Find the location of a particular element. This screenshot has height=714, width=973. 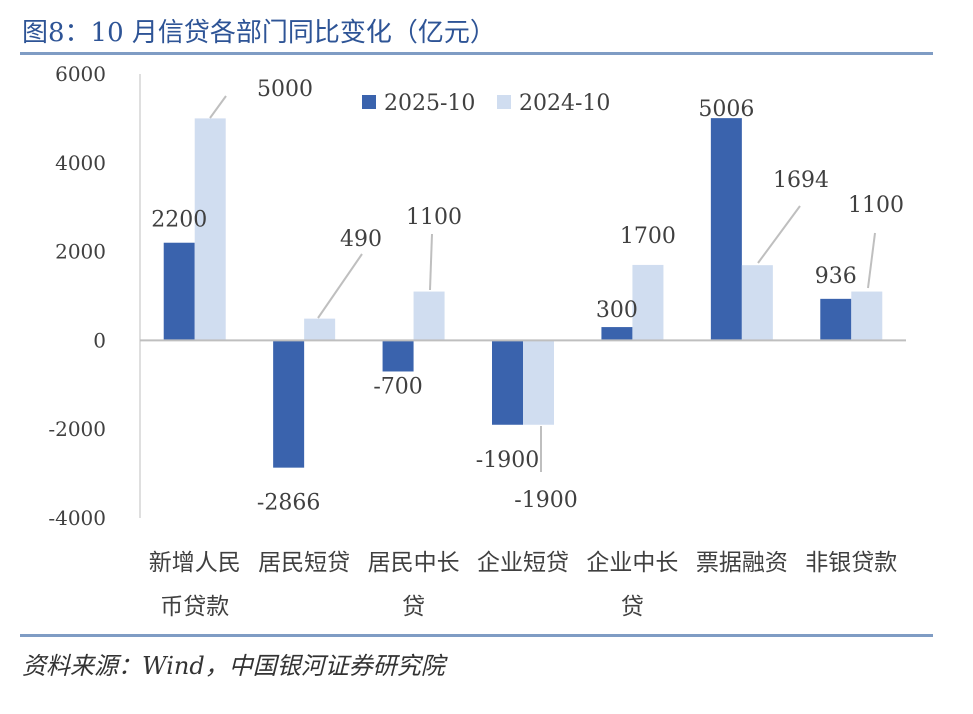

chart-title: 图8：10 月信贷各部门同比变化（亿元） is located at coordinates (259, 33).